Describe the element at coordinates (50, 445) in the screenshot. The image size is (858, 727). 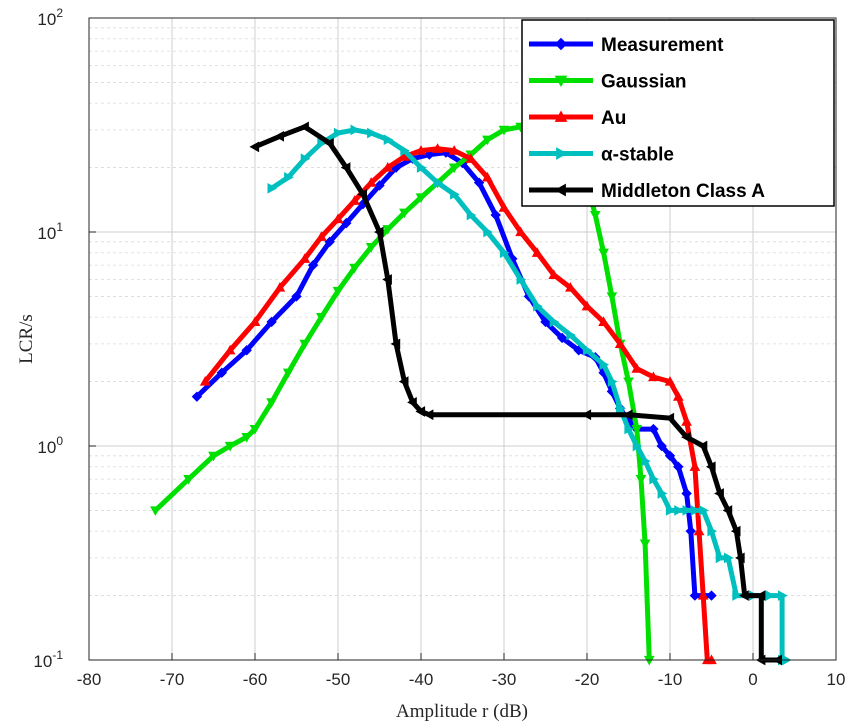
I see `y-tick-label: 10⁰` at that location.